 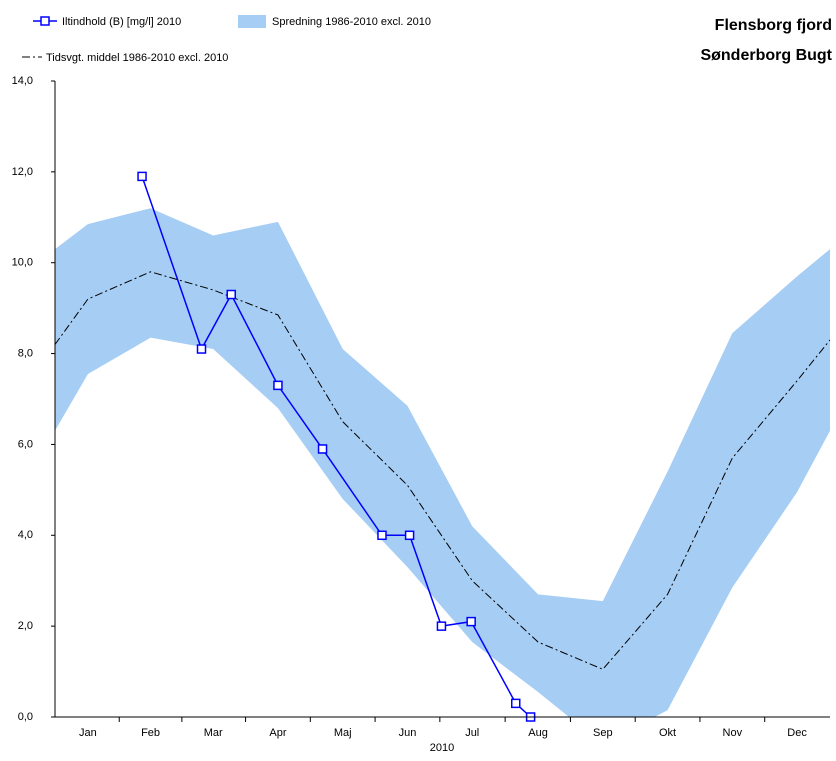 What do you see at coordinates (137, 58) in the screenshot?
I see `legend-label: Tidsvgt. middel 1986-2010 excl. 2010` at bounding box center [137, 58].